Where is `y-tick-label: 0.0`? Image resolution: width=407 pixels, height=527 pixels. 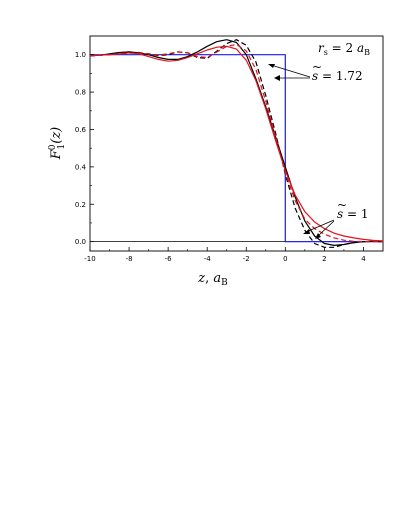
y-tick-label: 0.0 is located at coordinates (80, 242).